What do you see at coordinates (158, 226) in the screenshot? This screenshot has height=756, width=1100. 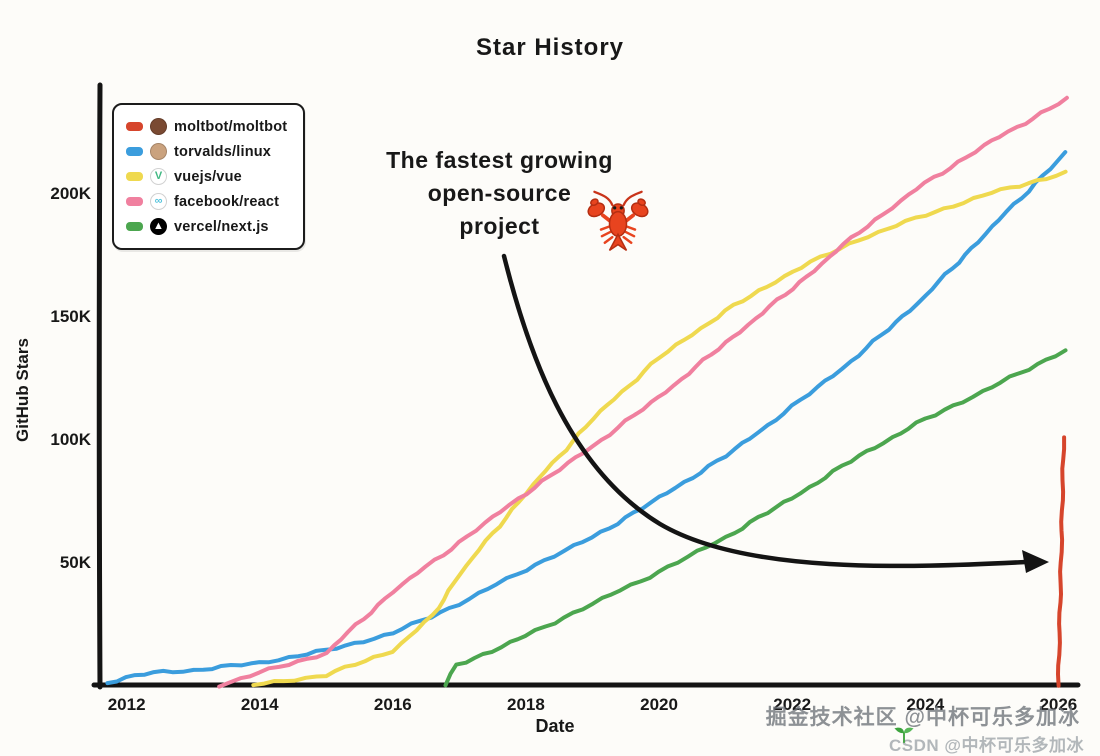 I see `repo-avatar-icon: ▲` at bounding box center [158, 226].